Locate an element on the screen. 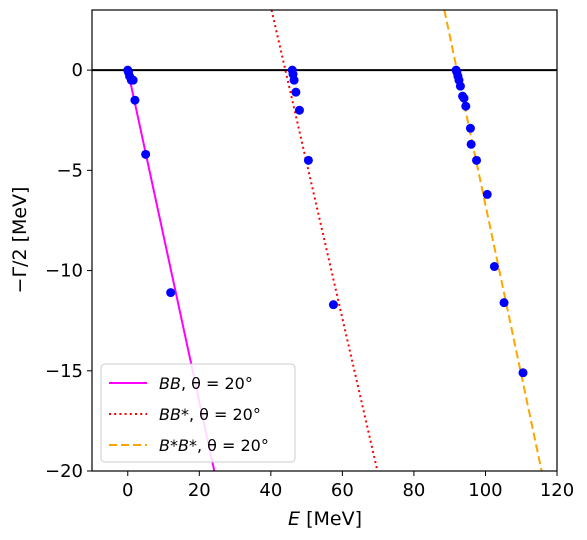 Image resolution: width=587 pixels, height=540 pixels. x-tick-label: 120 is located at coordinates (557, 490).